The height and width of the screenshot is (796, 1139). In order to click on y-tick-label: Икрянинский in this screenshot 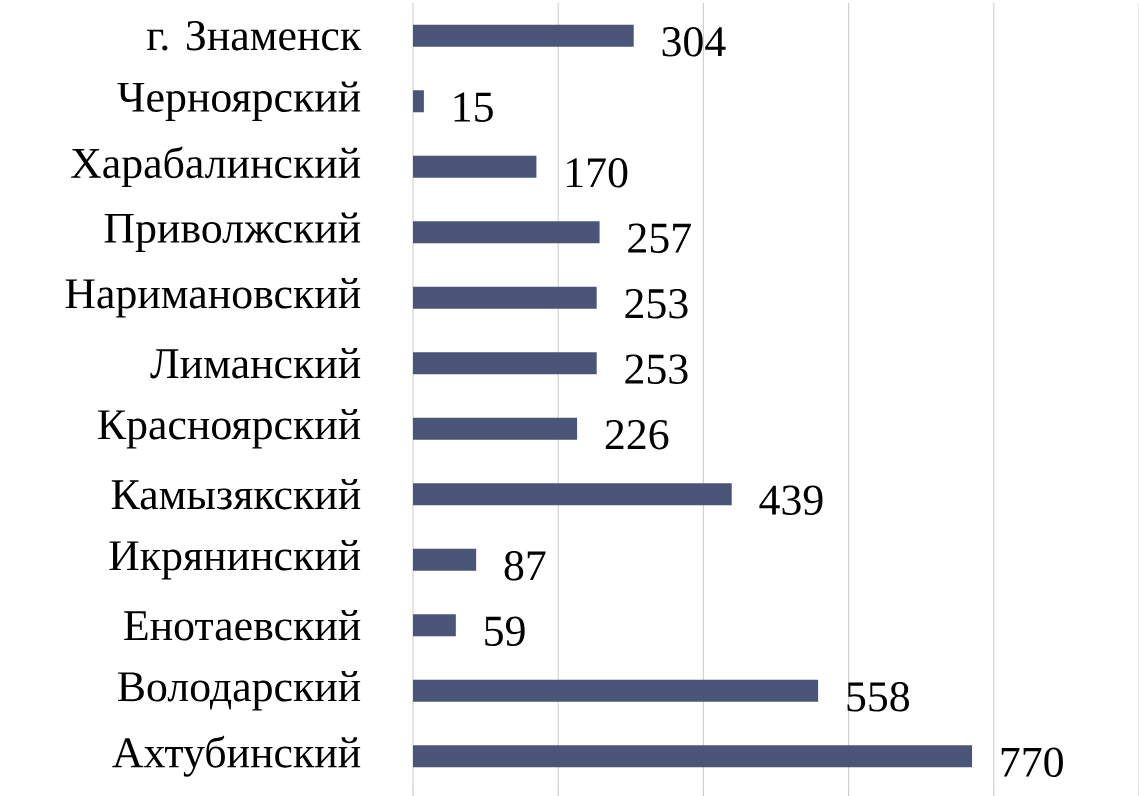, I will do `click(235, 560)`.